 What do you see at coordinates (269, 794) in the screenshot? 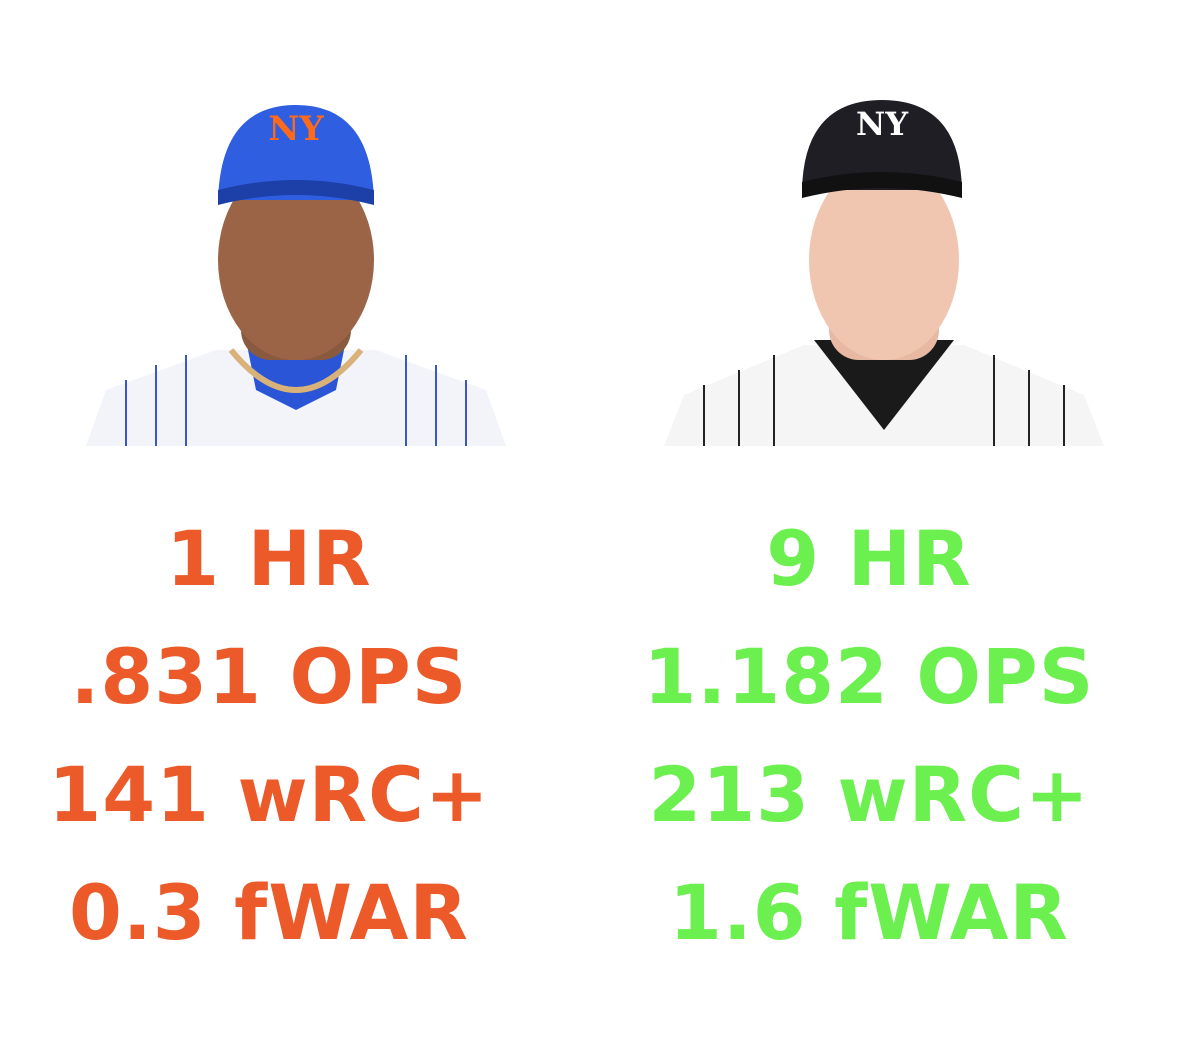
I see `stat-line: 141 wRC+` at bounding box center [269, 794].